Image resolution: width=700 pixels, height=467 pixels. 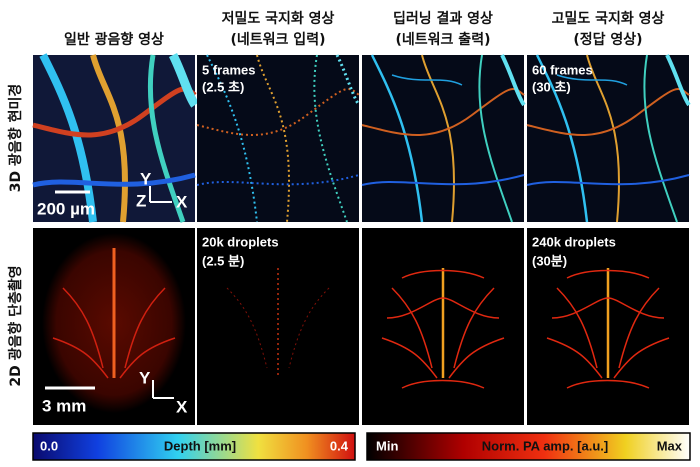 What do you see at coordinates (670, 445) in the screenshot?
I see `colorbar-max: Max` at bounding box center [670, 445].